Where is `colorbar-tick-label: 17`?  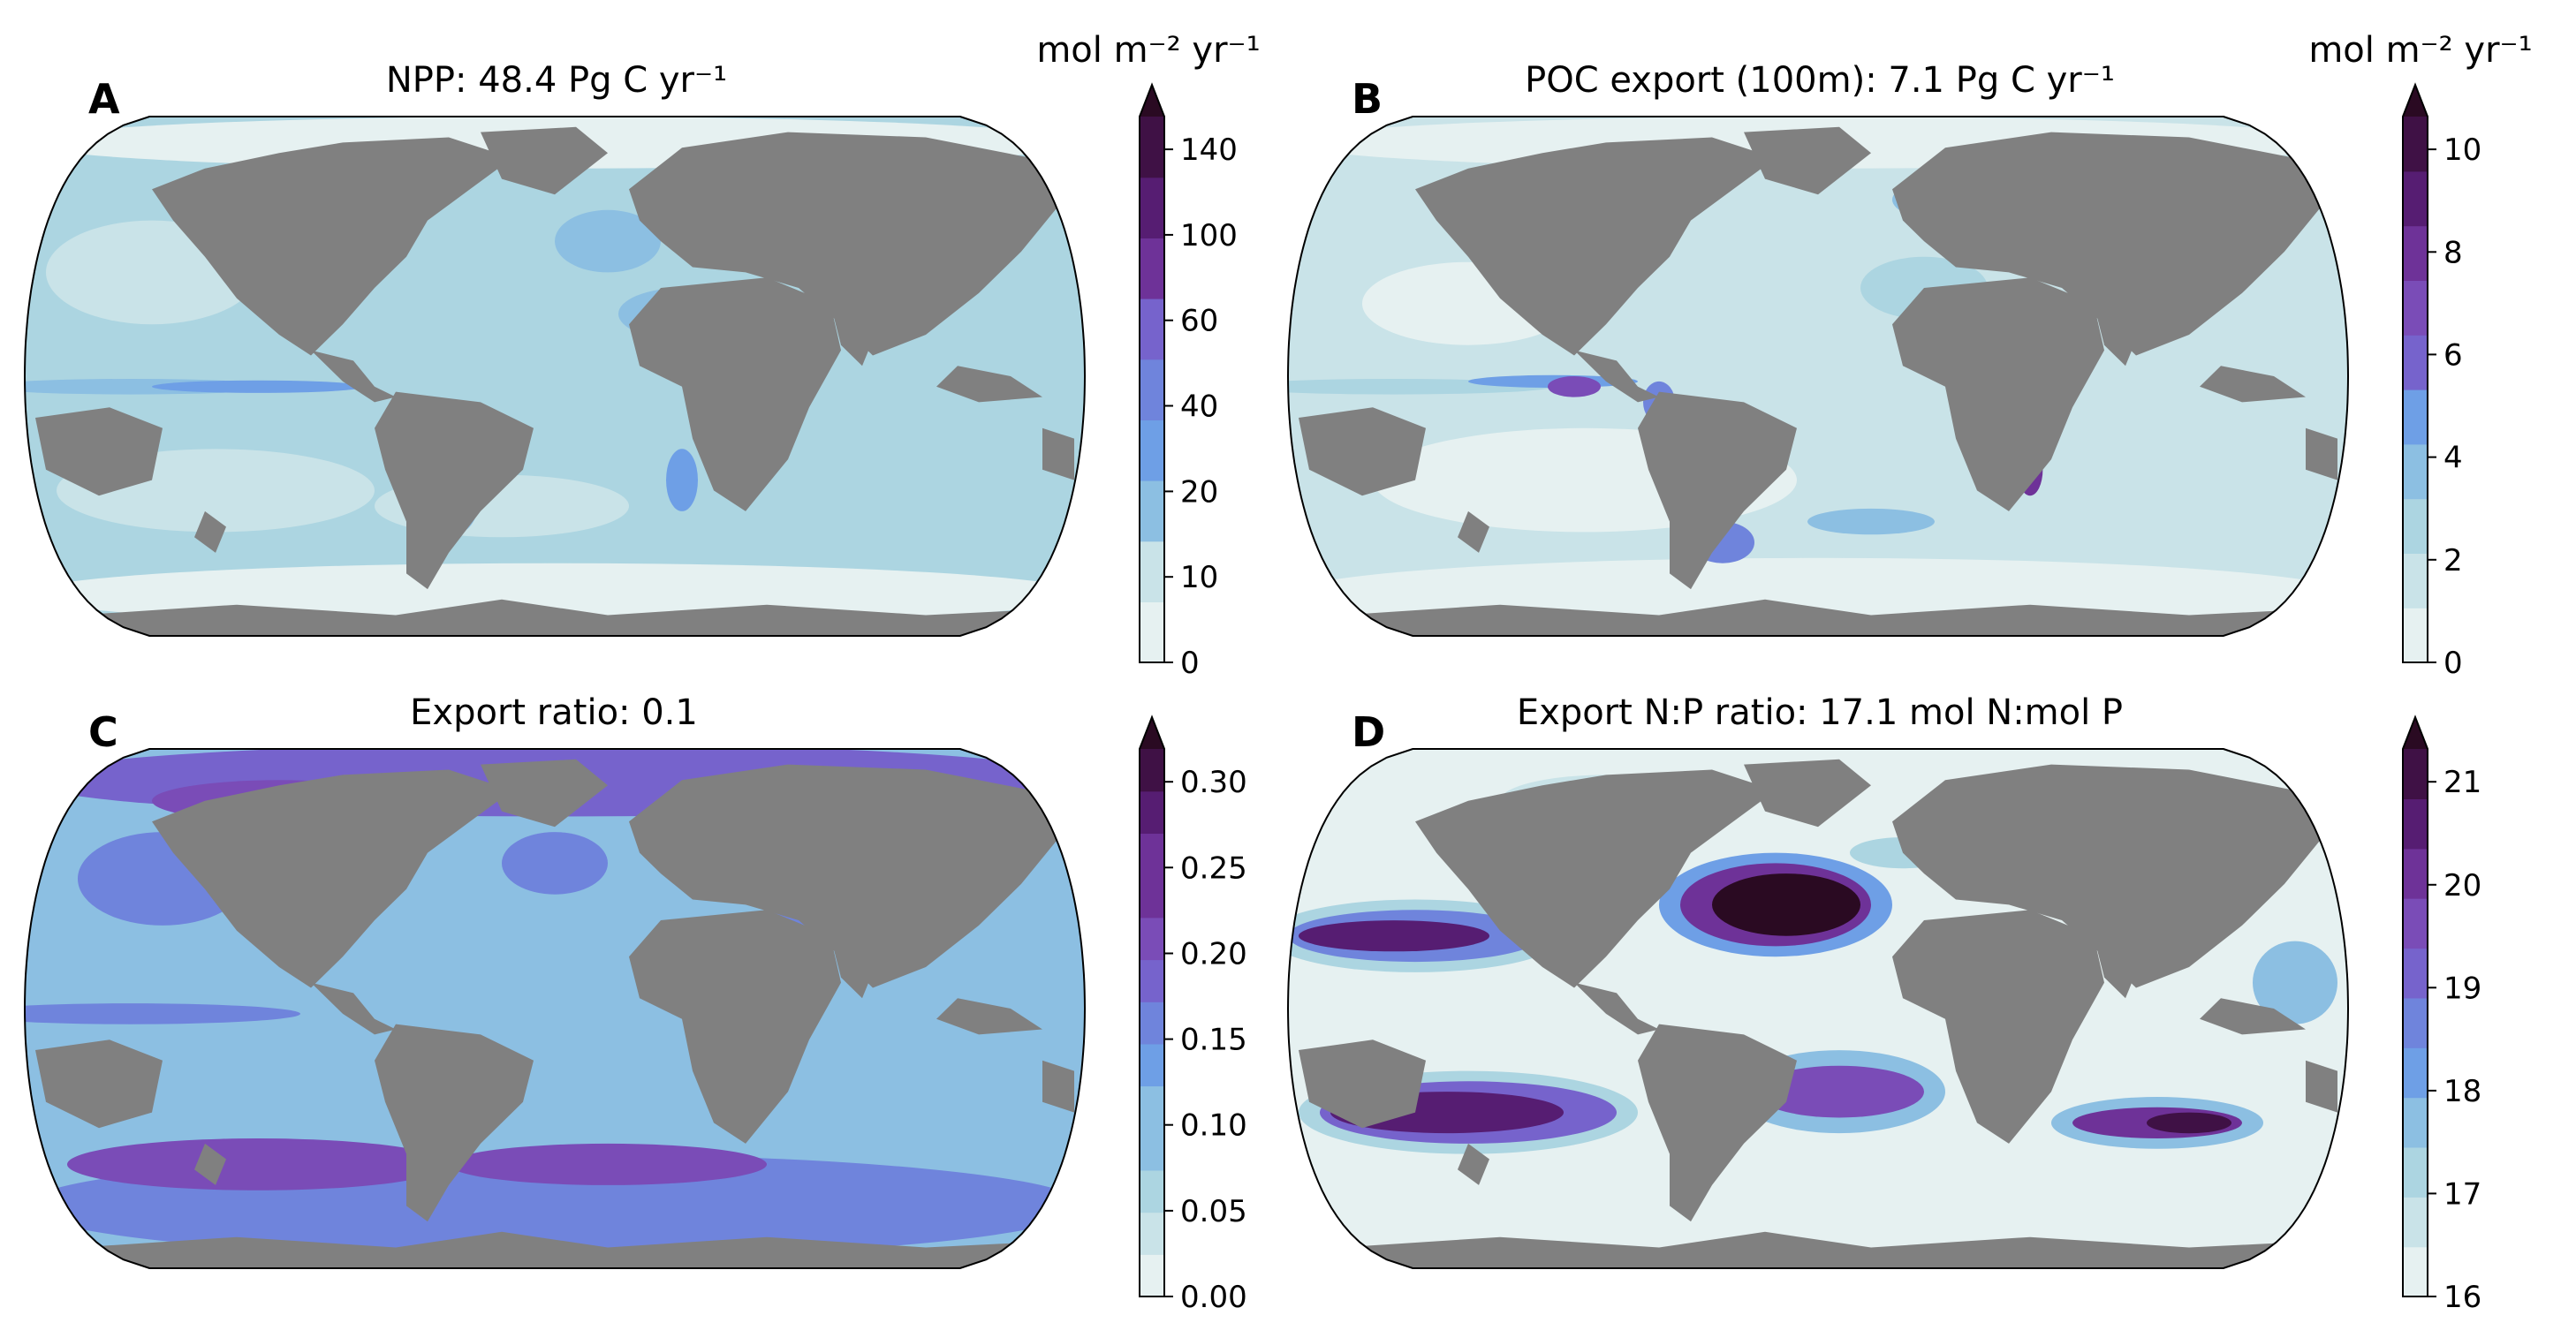
colorbar-tick-label: 17 is located at coordinates (2462, 1194).